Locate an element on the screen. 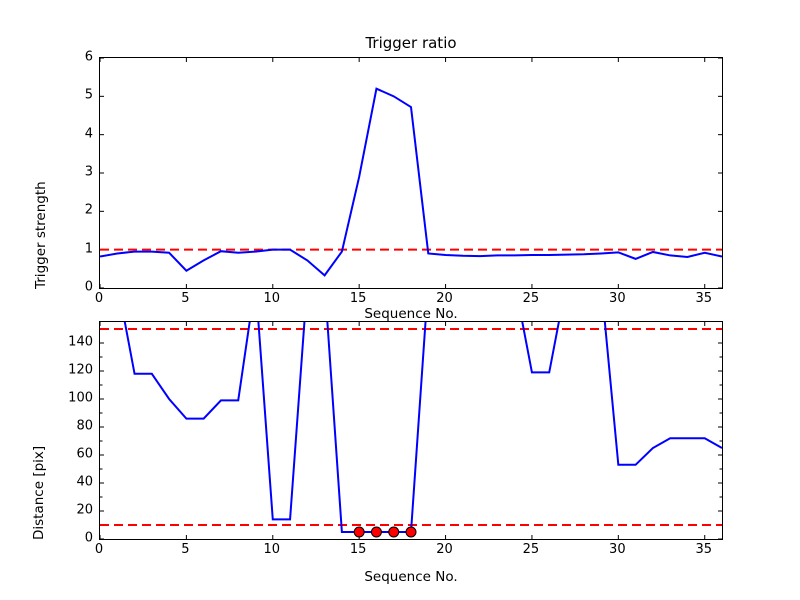 Image resolution: width=800 pixels, height=600 pixels. y-tick-label: 5 is located at coordinates (88, 95).